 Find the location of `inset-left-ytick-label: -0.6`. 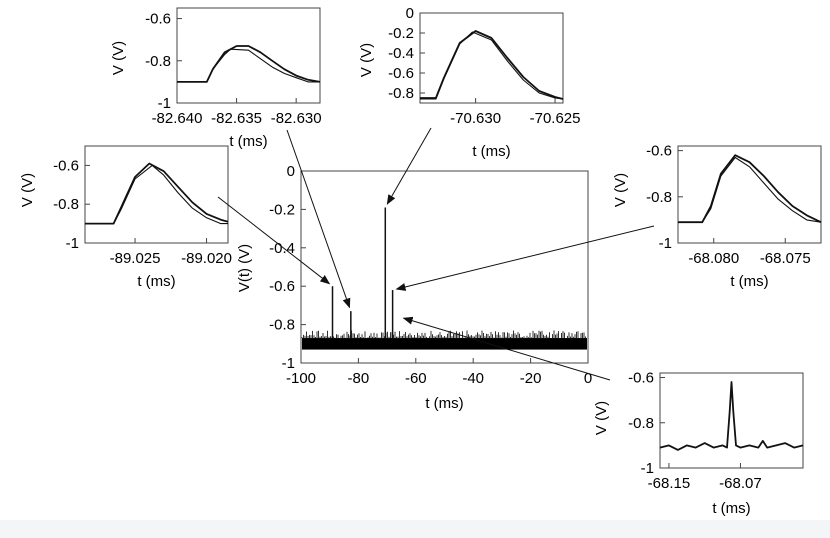

inset-left-ytick-label: -0.6 is located at coordinates (66, 165).